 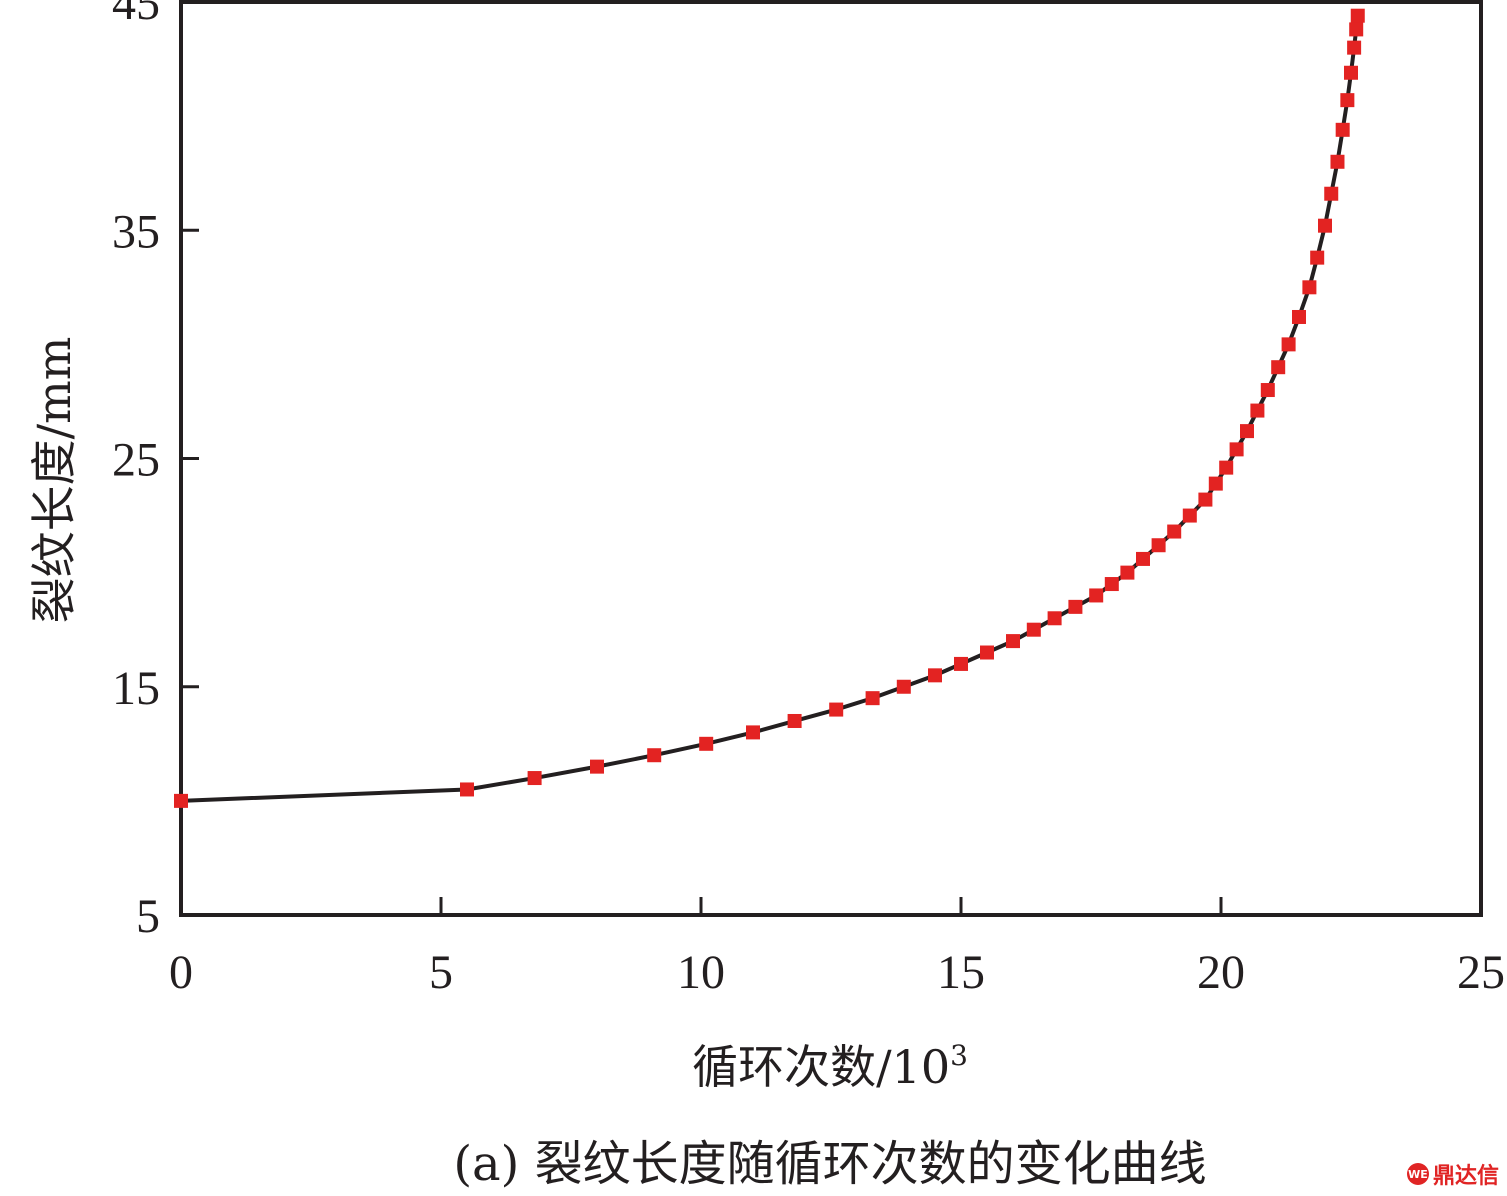 I want to click on watermark: WE 鼎达信, so click(x=1452, y=1174).